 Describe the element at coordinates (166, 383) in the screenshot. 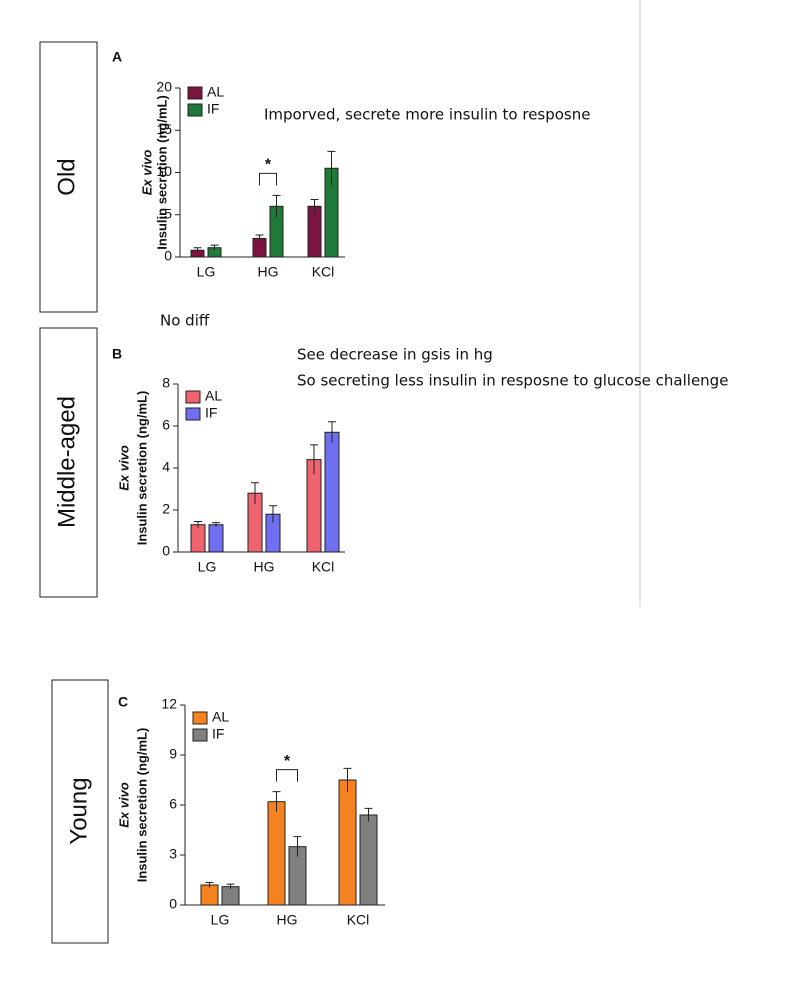

I see `y-tick-label: 8` at that location.